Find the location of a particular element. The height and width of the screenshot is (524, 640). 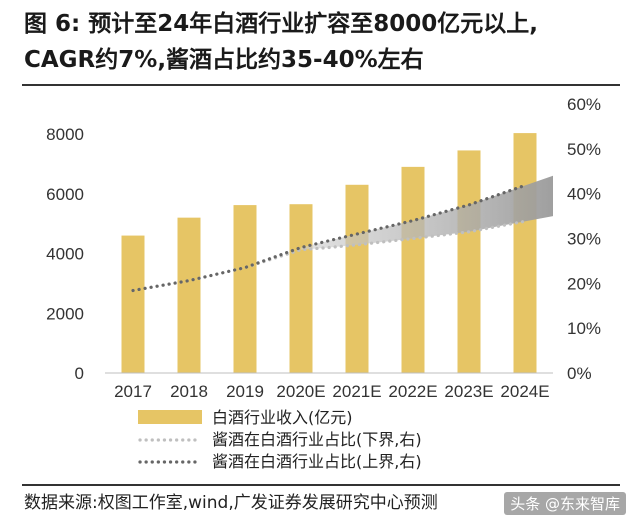

legend-swatch-revenue is located at coordinates (170, 417).